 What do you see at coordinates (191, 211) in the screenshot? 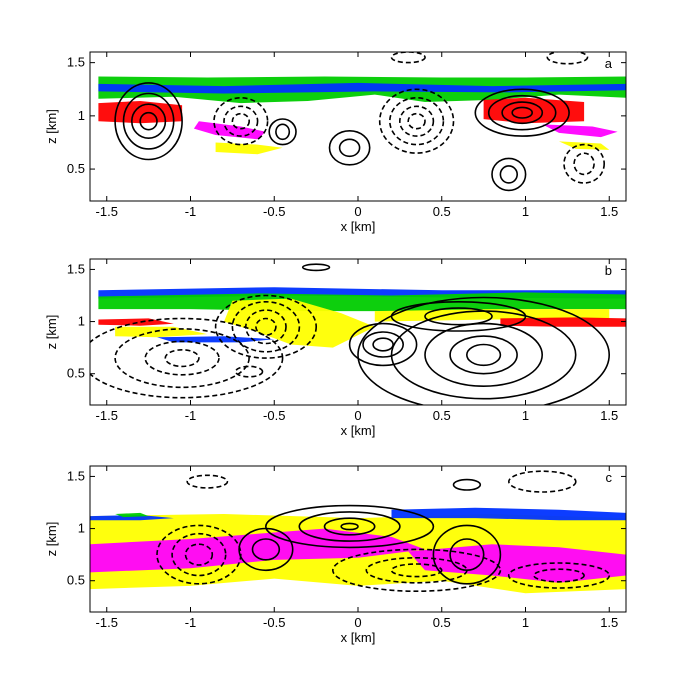
I see `x-tick-label: -1` at bounding box center [191, 211].